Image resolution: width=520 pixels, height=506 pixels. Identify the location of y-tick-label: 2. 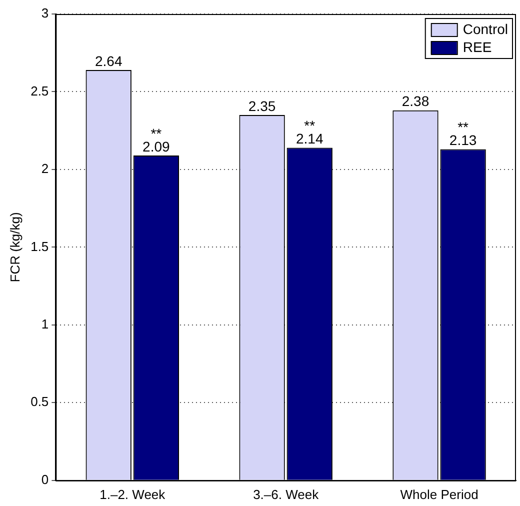
(45, 168).